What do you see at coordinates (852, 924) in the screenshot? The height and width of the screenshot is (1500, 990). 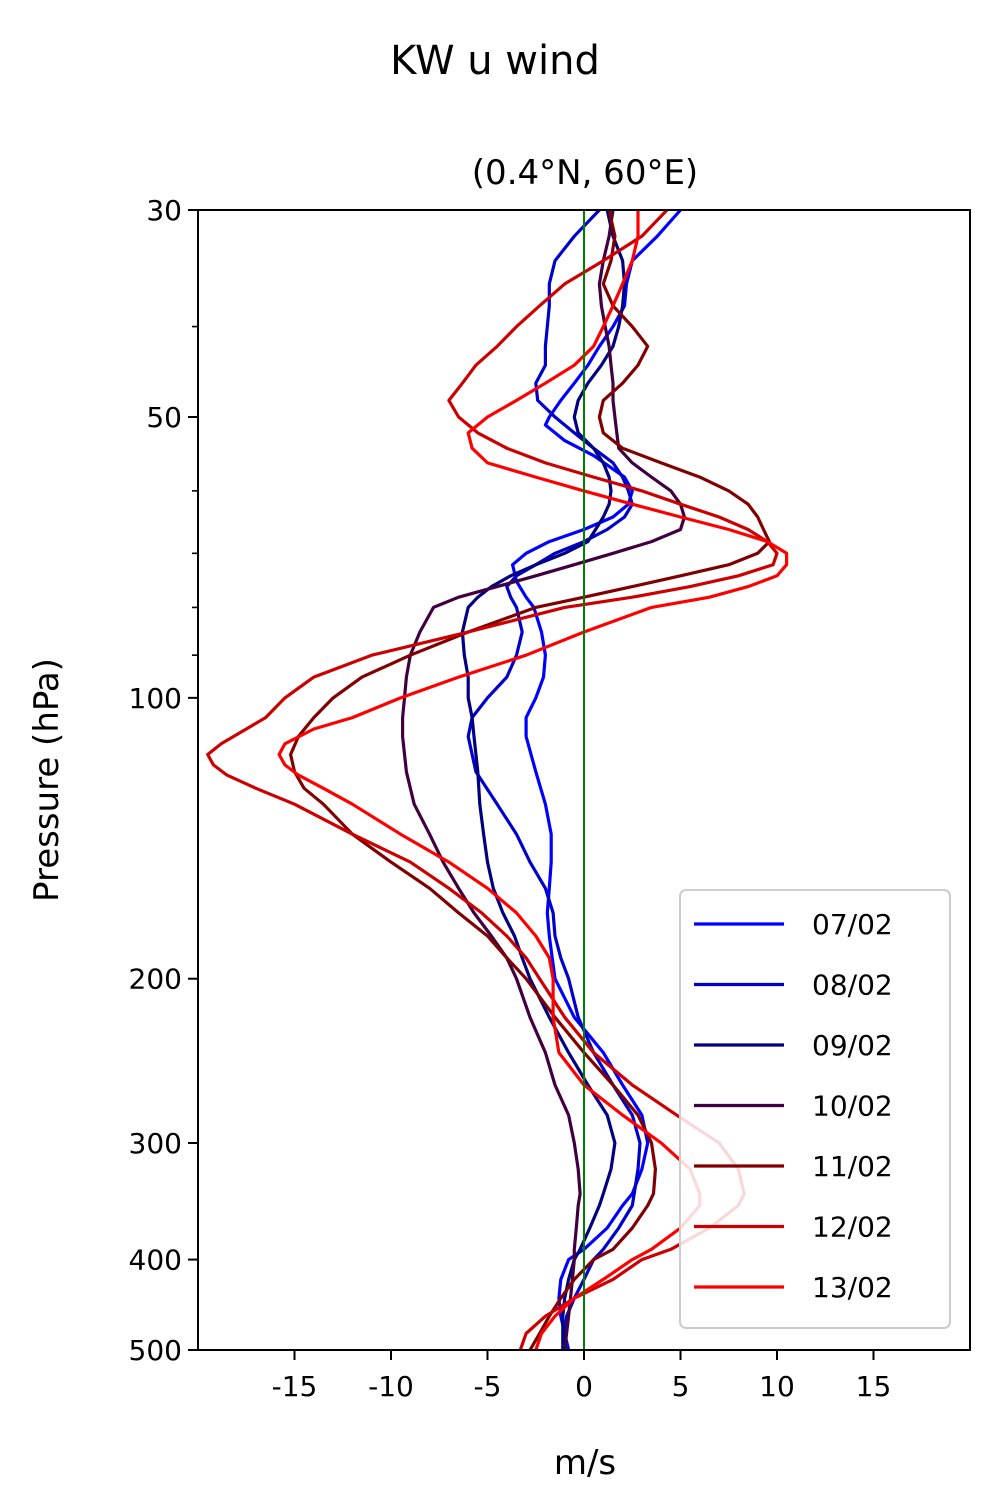 I see `legend-label-1: 07/02` at bounding box center [852, 924].